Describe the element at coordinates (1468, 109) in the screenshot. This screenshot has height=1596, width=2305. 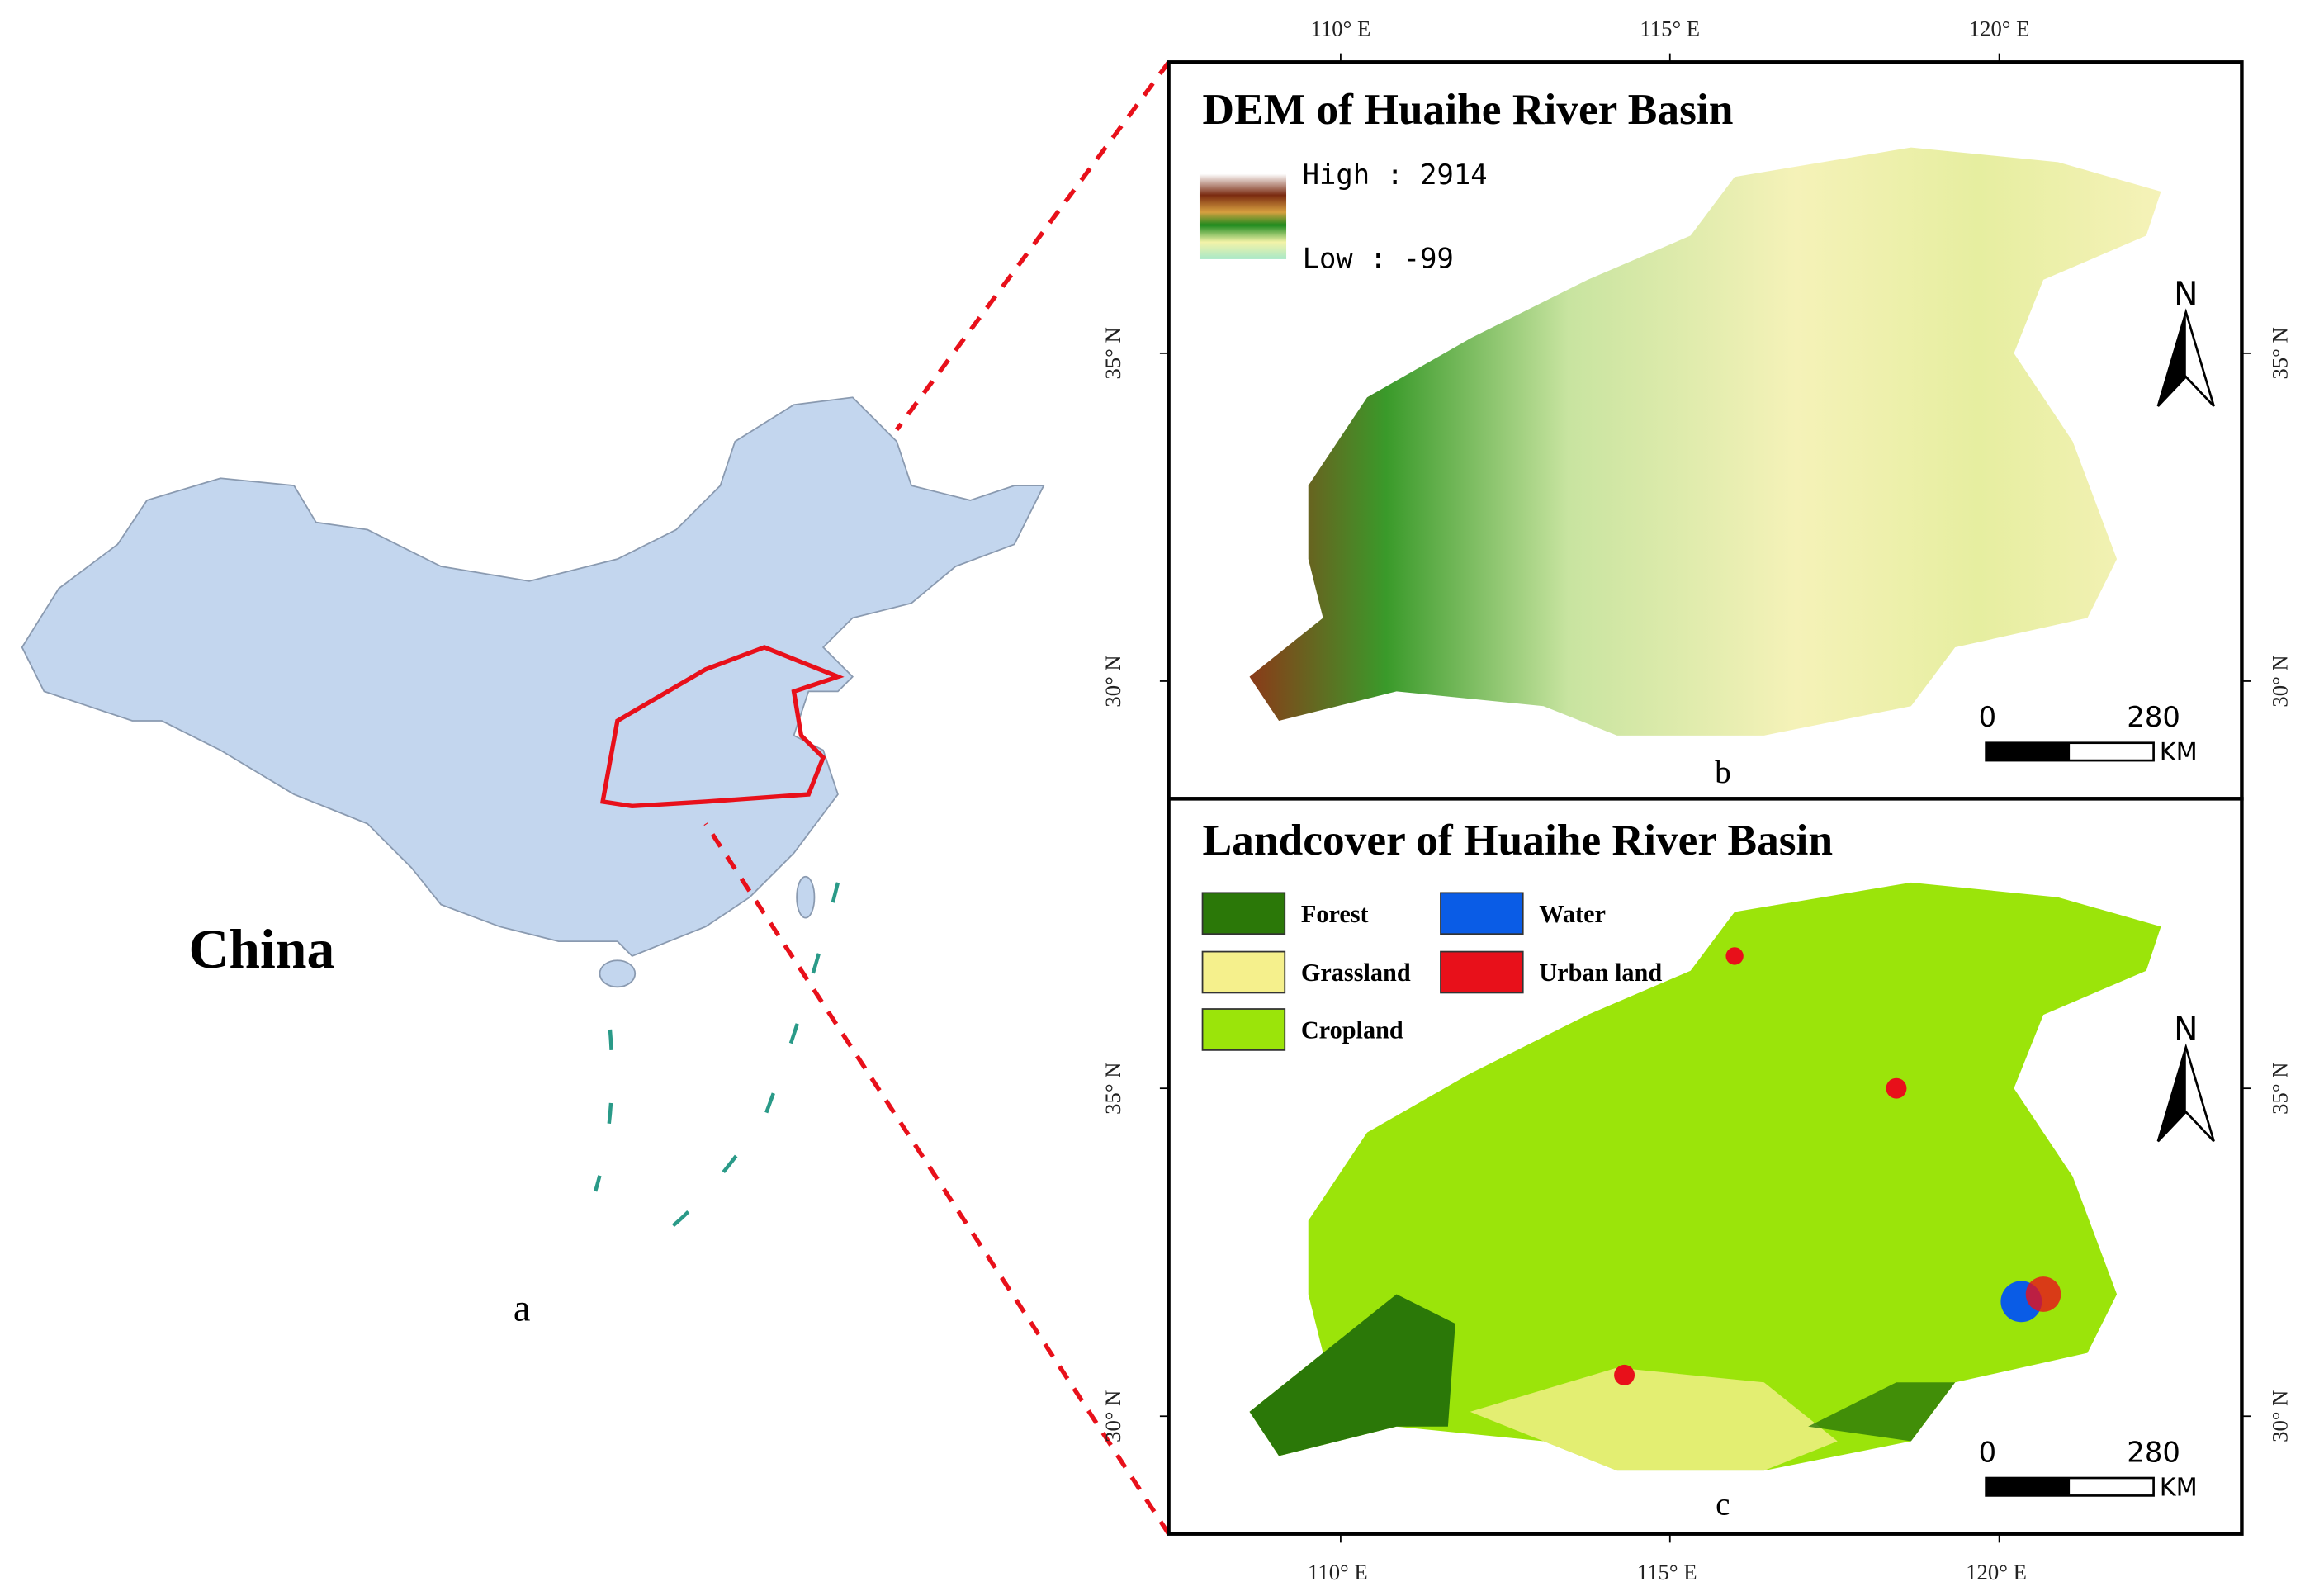
I see `panel-title: DEM of Huaihe River Basin` at that location.